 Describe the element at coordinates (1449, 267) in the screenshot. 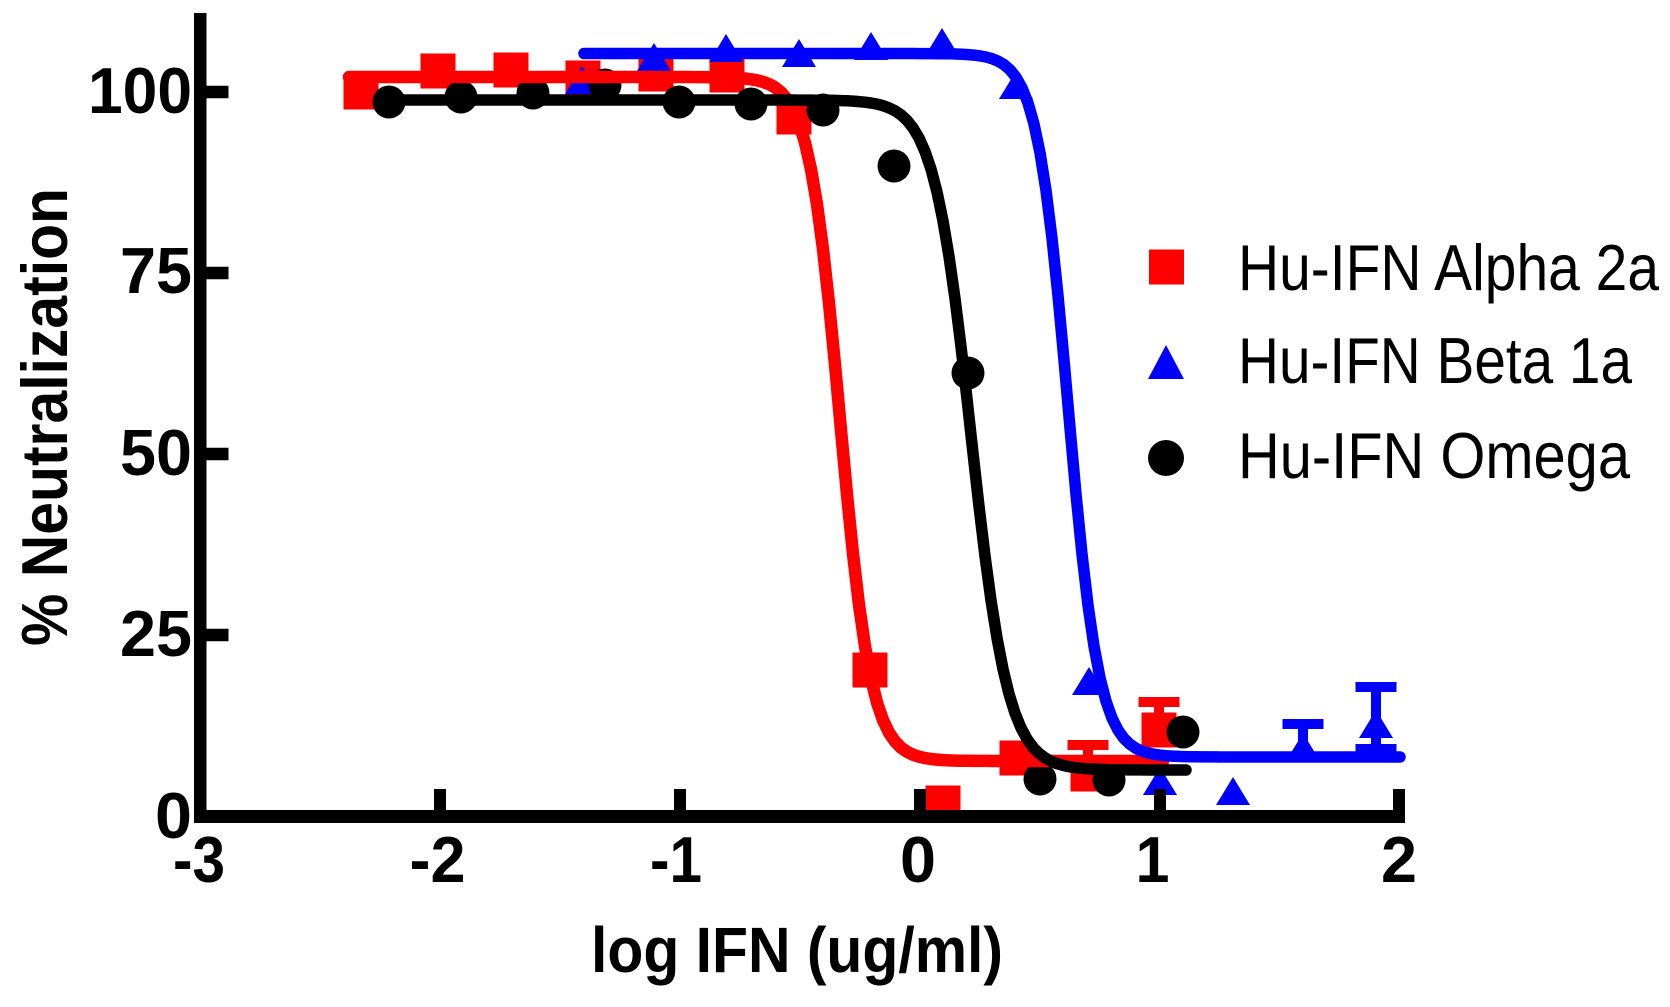

I see `svg-text: Hu-IFN Alpha 2a` at that location.